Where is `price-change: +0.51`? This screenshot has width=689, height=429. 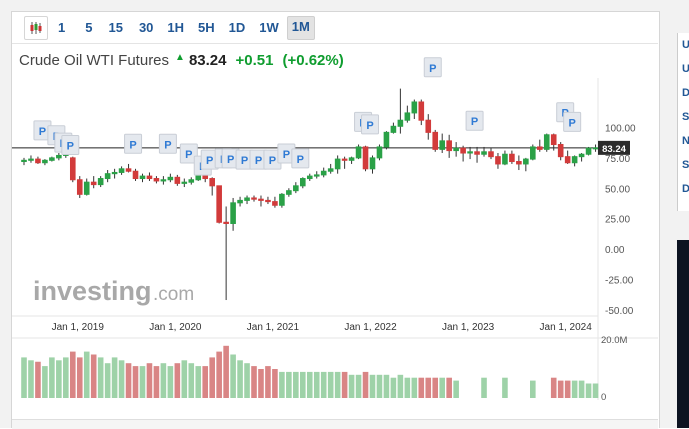
price-change: +0.51 is located at coordinates (254, 60).